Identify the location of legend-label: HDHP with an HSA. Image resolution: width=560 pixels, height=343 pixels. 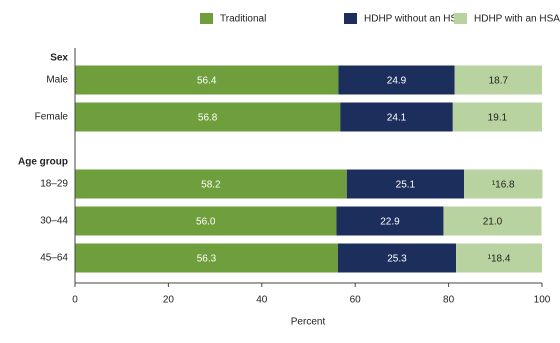
(517, 19).